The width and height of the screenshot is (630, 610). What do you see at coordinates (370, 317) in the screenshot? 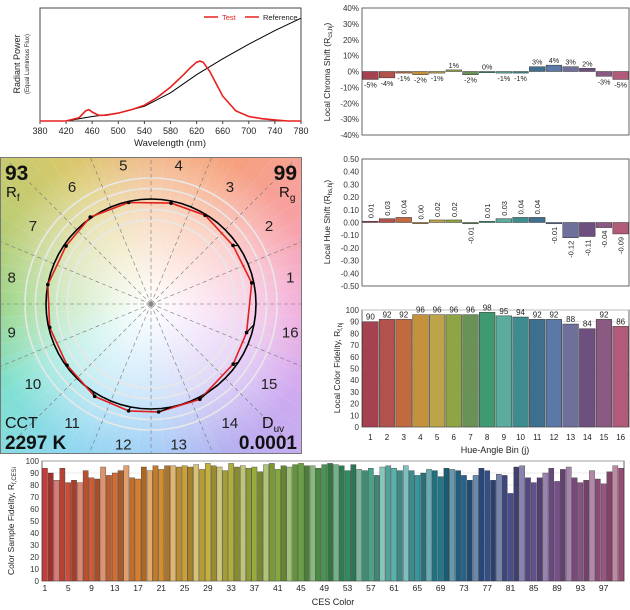
I see `bar-value-label: 90` at bounding box center [370, 317].